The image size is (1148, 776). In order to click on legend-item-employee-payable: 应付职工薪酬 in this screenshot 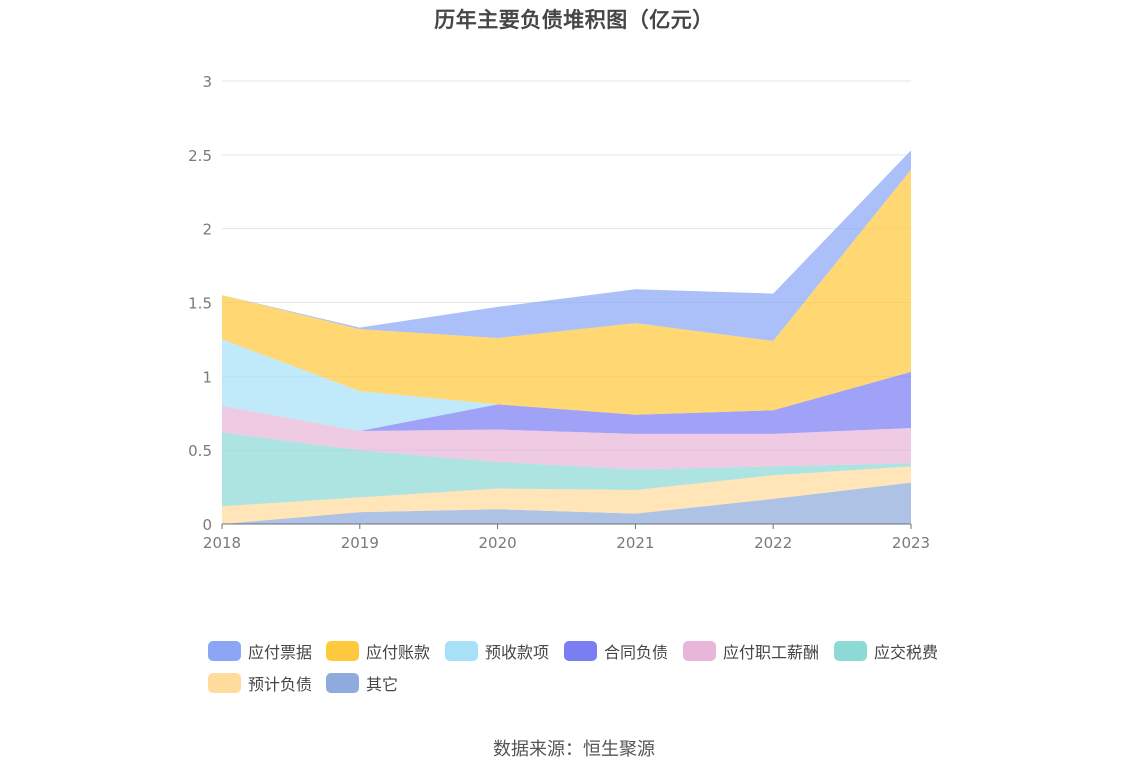, I will do `click(751, 651)`.